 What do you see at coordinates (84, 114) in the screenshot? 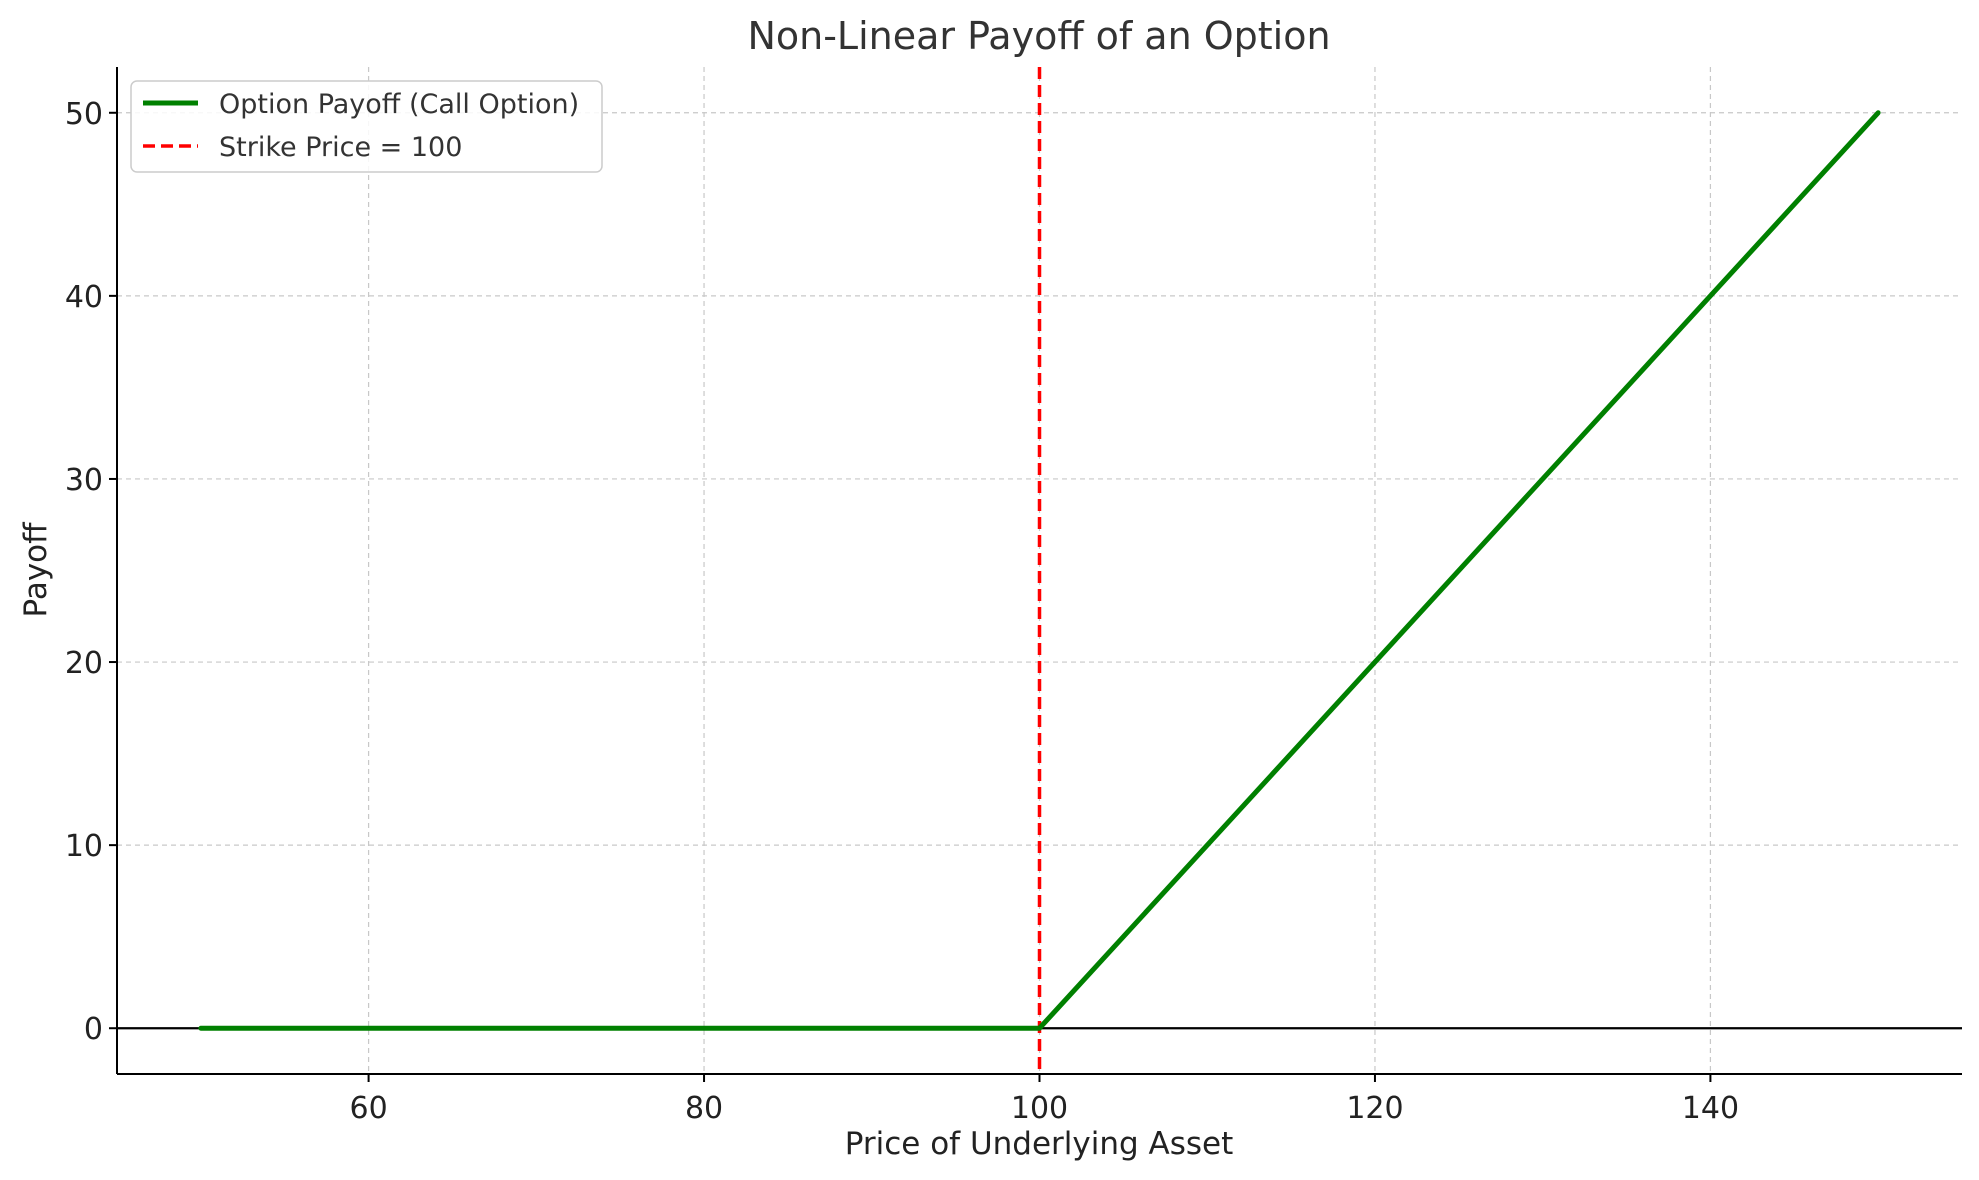
I see `y-tick-label-50: 50` at bounding box center [84, 114].